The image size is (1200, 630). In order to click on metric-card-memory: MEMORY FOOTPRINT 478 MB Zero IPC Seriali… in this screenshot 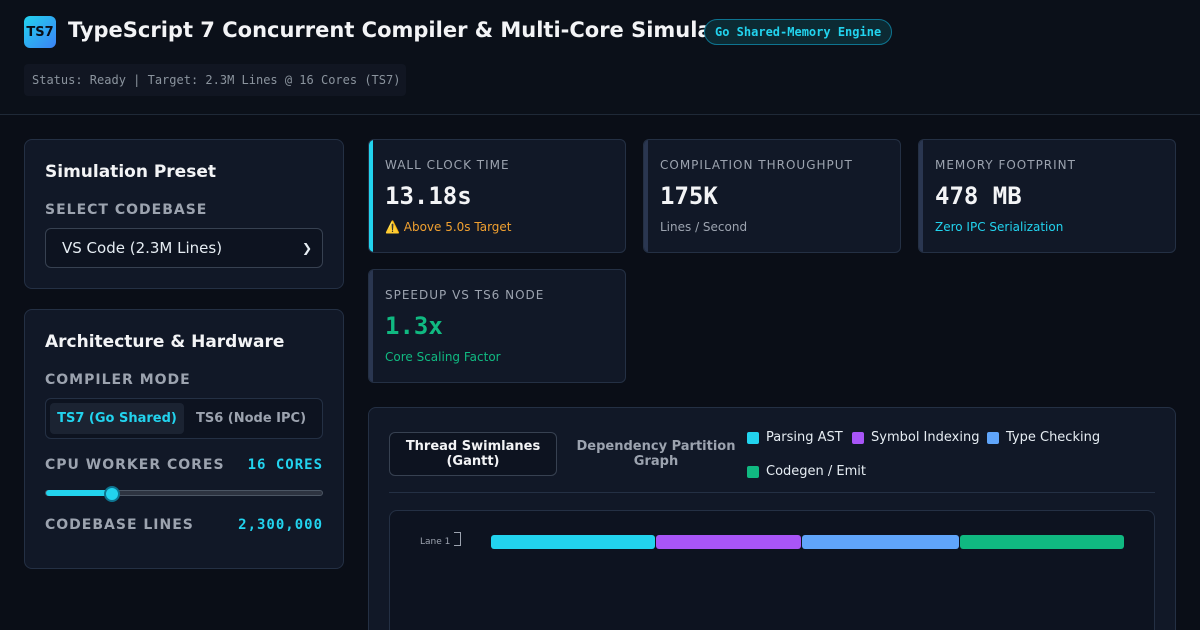, I will do `click(1047, 196)`.